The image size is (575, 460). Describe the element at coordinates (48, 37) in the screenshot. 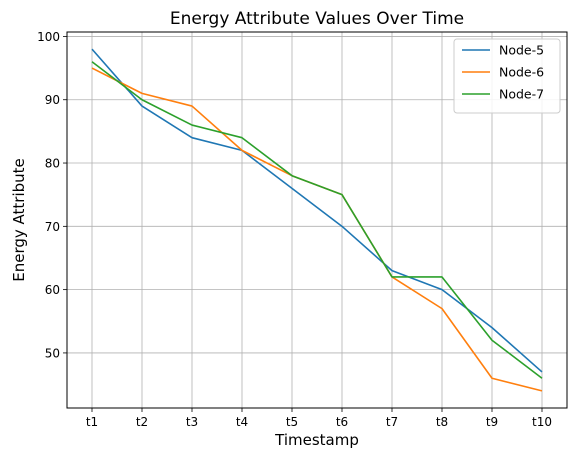

I see `y-tick-label: 100` at that location.